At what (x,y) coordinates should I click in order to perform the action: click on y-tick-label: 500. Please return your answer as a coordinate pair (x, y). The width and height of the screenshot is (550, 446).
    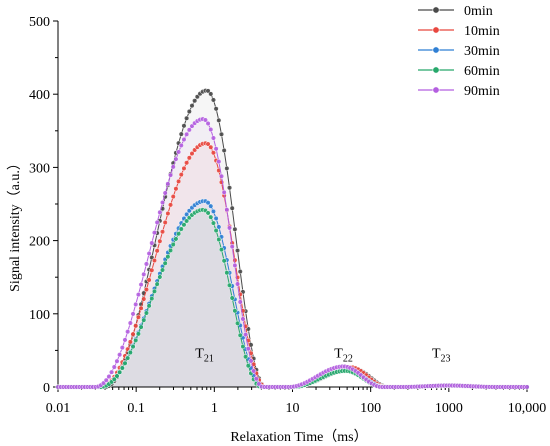
    Looking at the image, I should click on (39, 22).